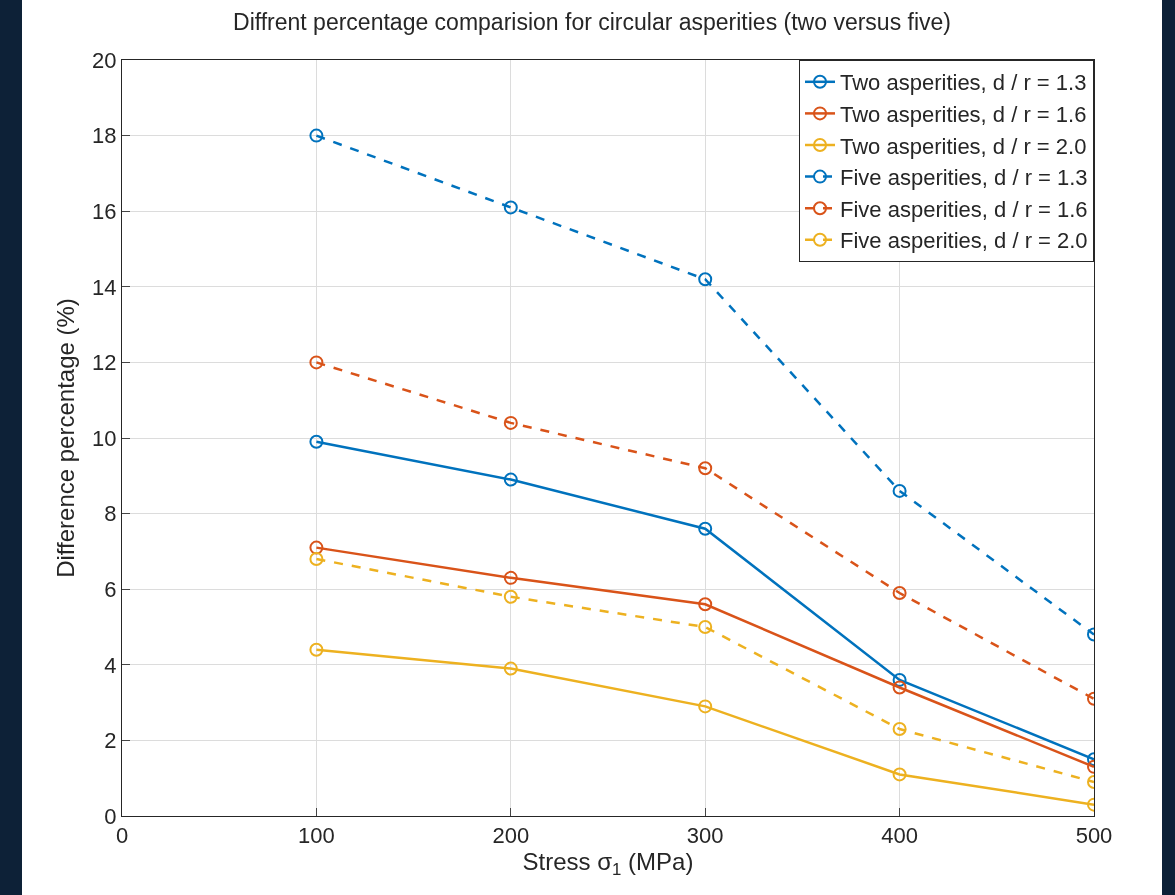 The height and width of the screenshot is (895, 1175). What do you see at coordinates (963, 146) in the screenshot?
I see `legend-label: Two asperities, d / r = 2.0` at bounding box center [963, 146].